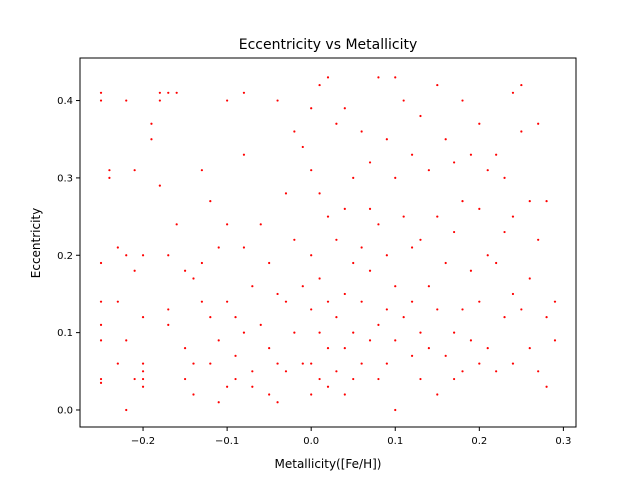 The height and width of the screenshot is (480, 640). What do you see at coordinates (65, 101) in the screenshot?
I see `y-tick-label: 0.4` at bounding box center [65, 101].